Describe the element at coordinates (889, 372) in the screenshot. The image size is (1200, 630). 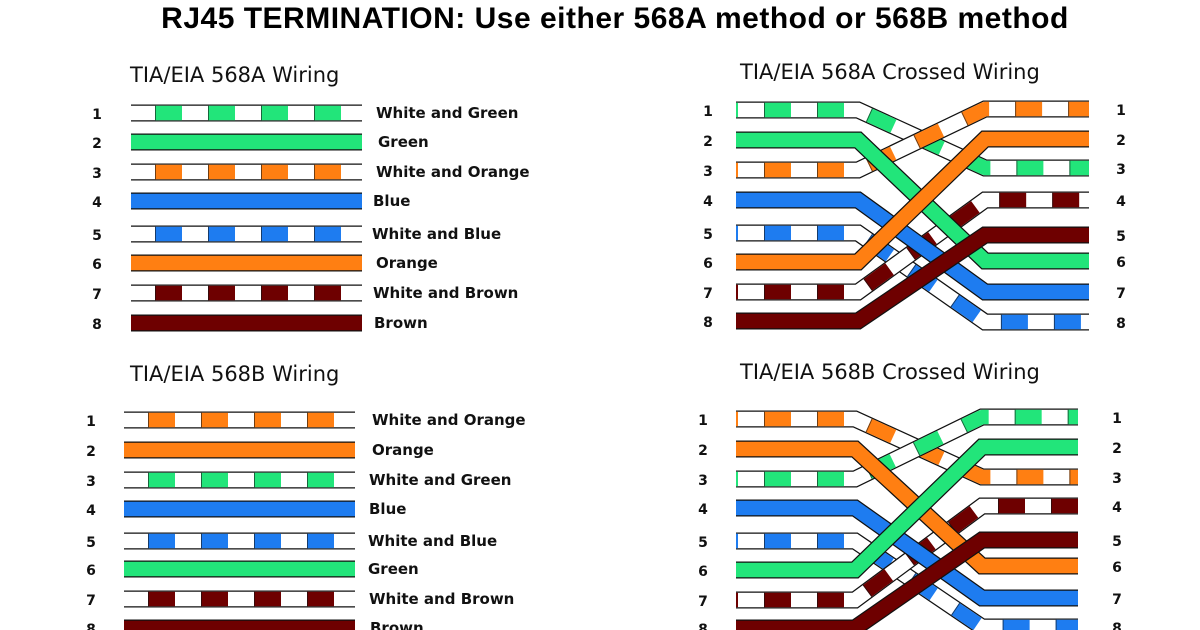
I see `panel-title: TIA/EIA 568B Crossed Wiring` at that location.